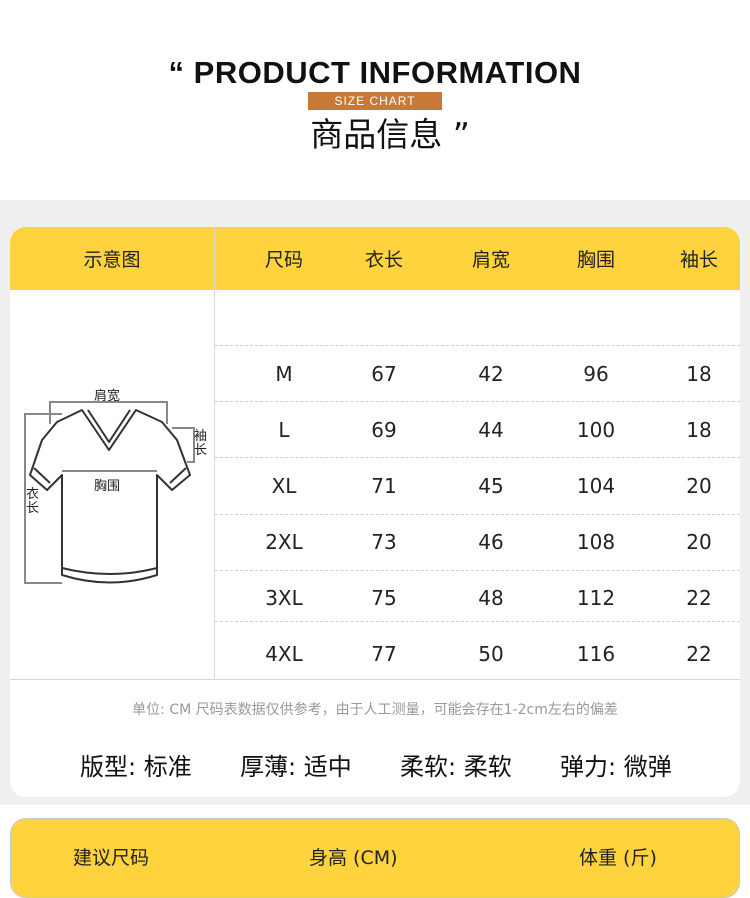  I want to click on tshirt-outline-icon, so click(109, 492).